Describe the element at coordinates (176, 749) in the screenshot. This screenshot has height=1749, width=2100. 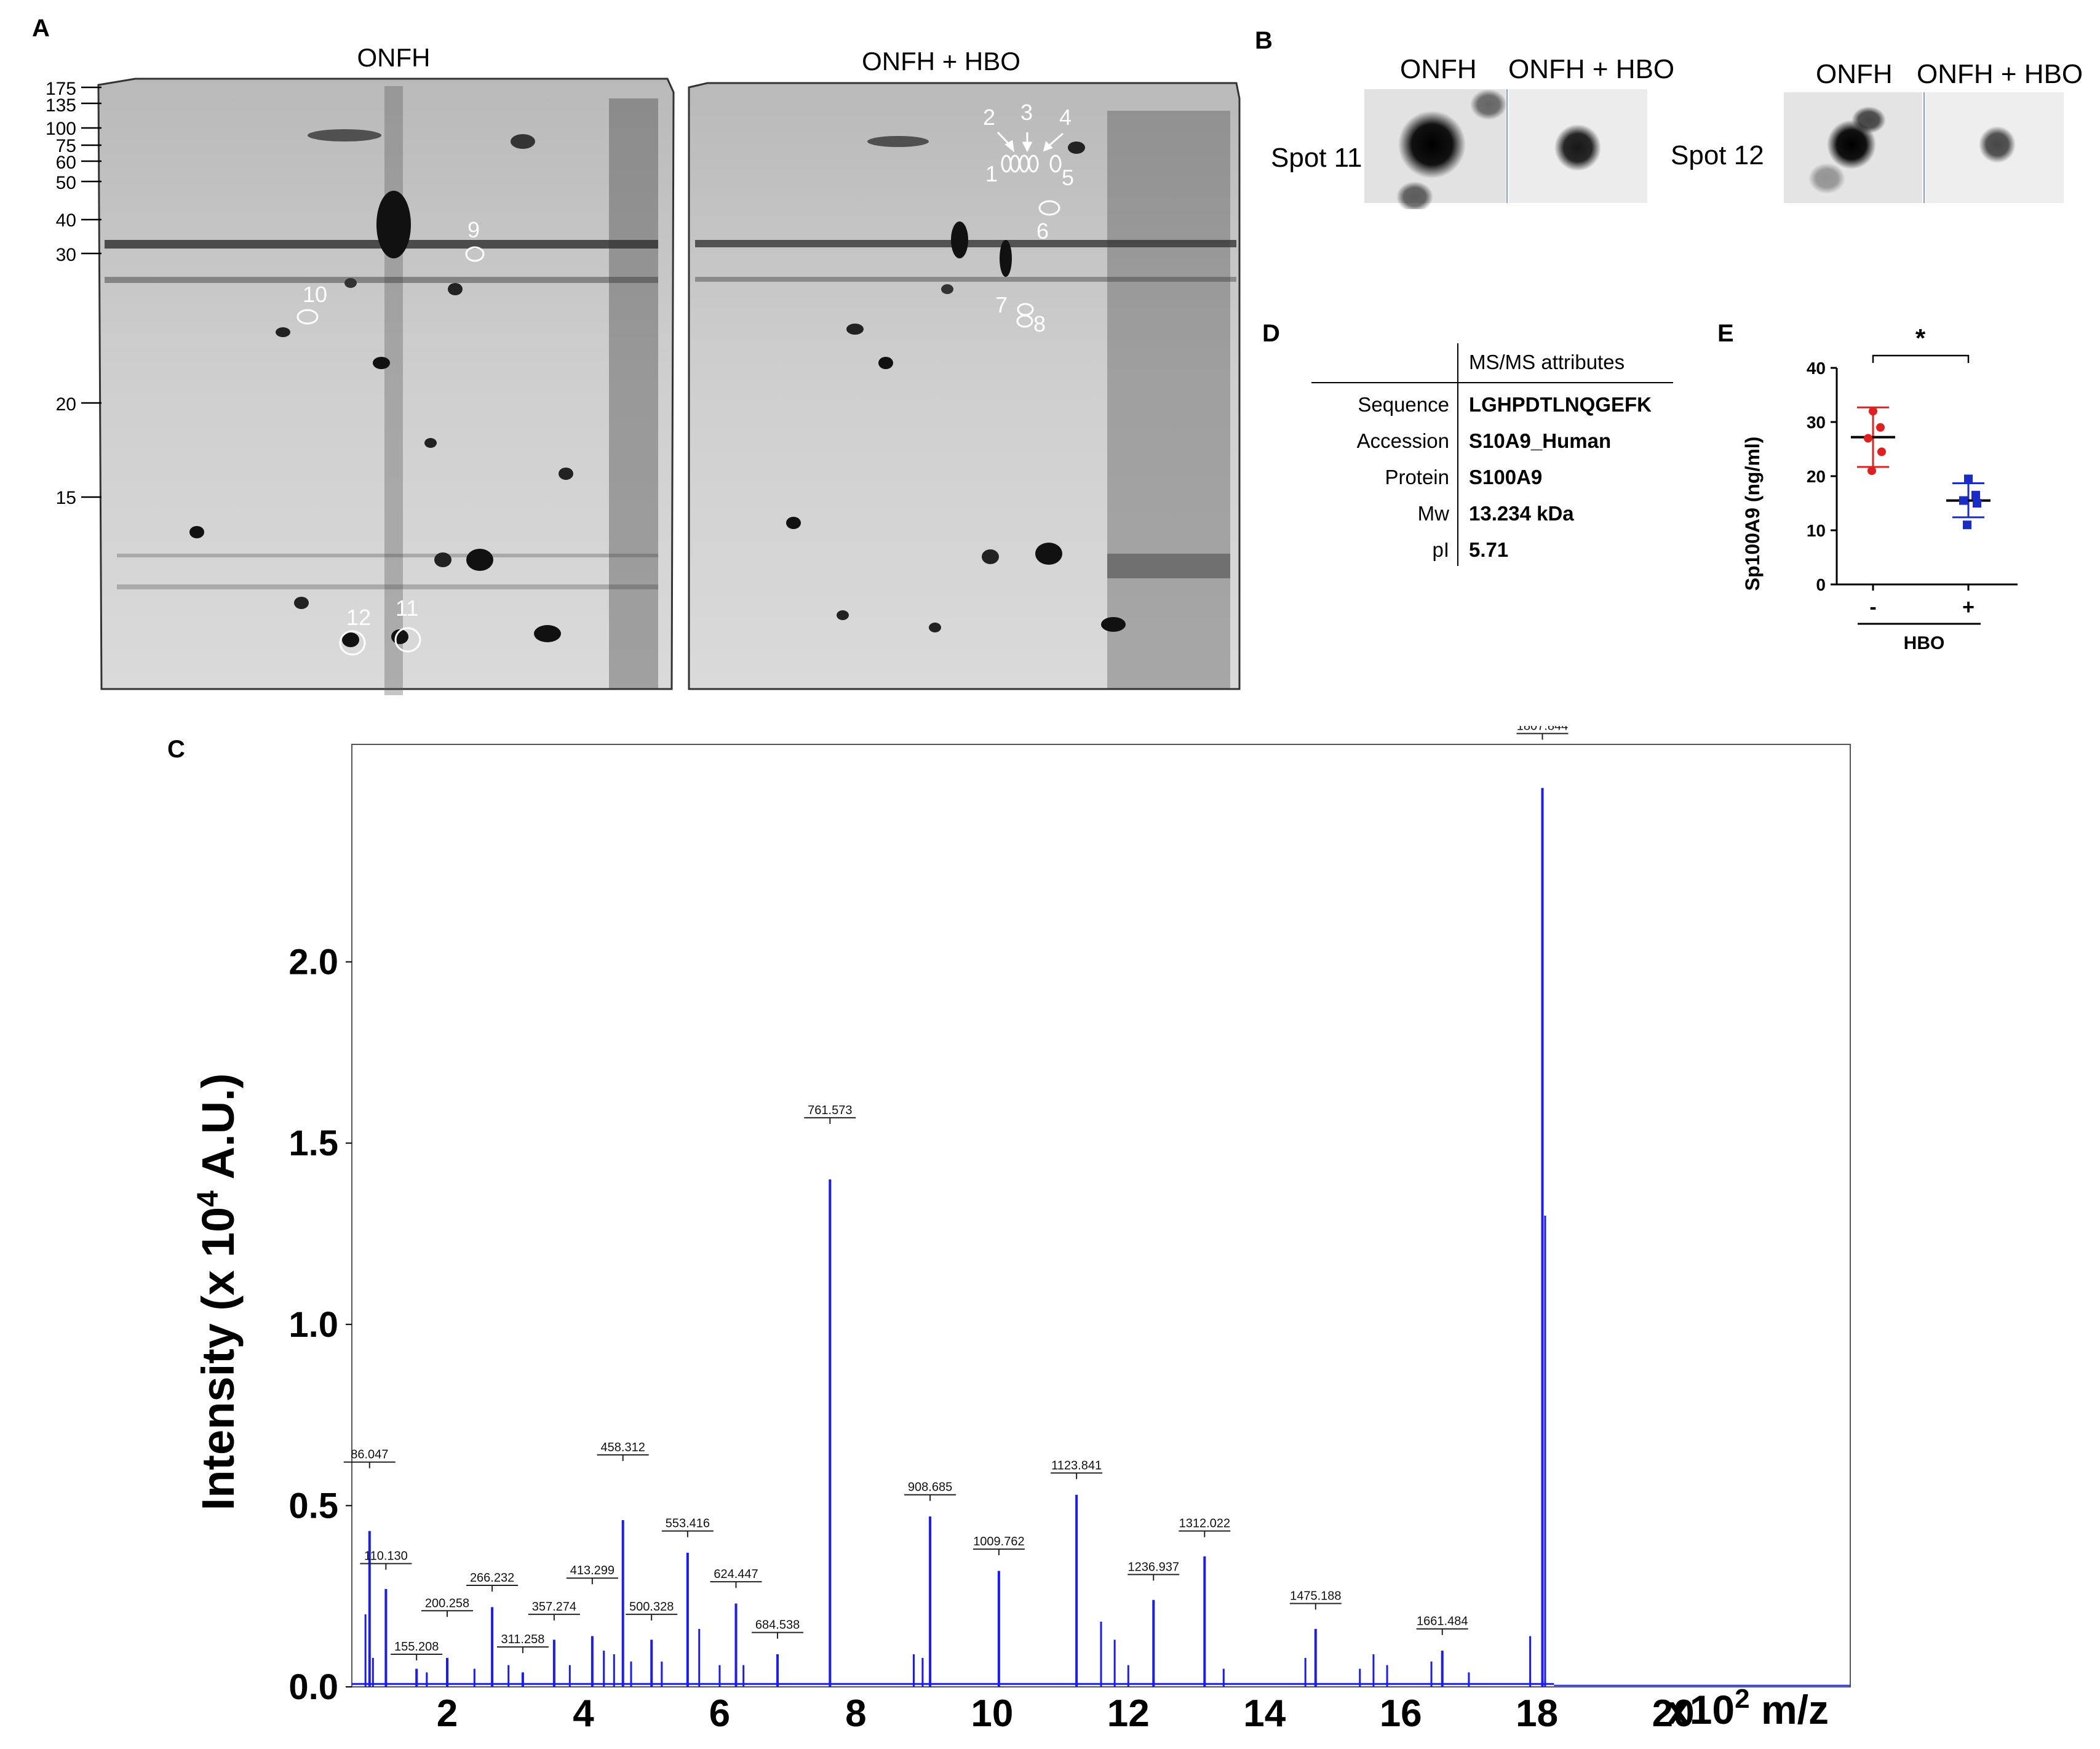
I see `panel-letter-c: C` at that location.